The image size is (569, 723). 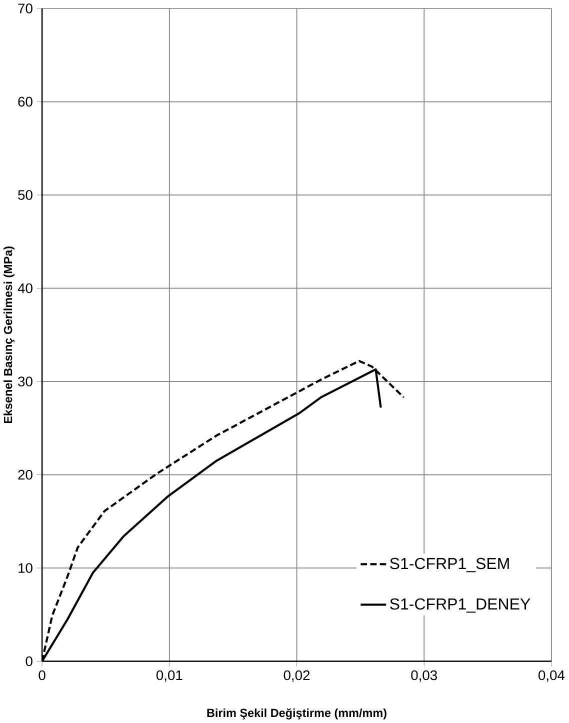 What do you see at coordinates (25, 381) in the screenshot?
I see `y-tick-label: 30` at bounding box center [25, 381].